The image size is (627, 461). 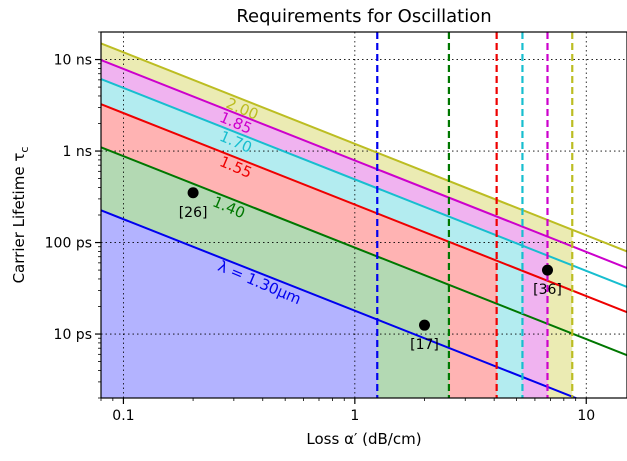 What do you see at coordinates (24, 150) in the screenshot?
I see `y-axis-label-subscript: c` at bounding box center [24, 150].